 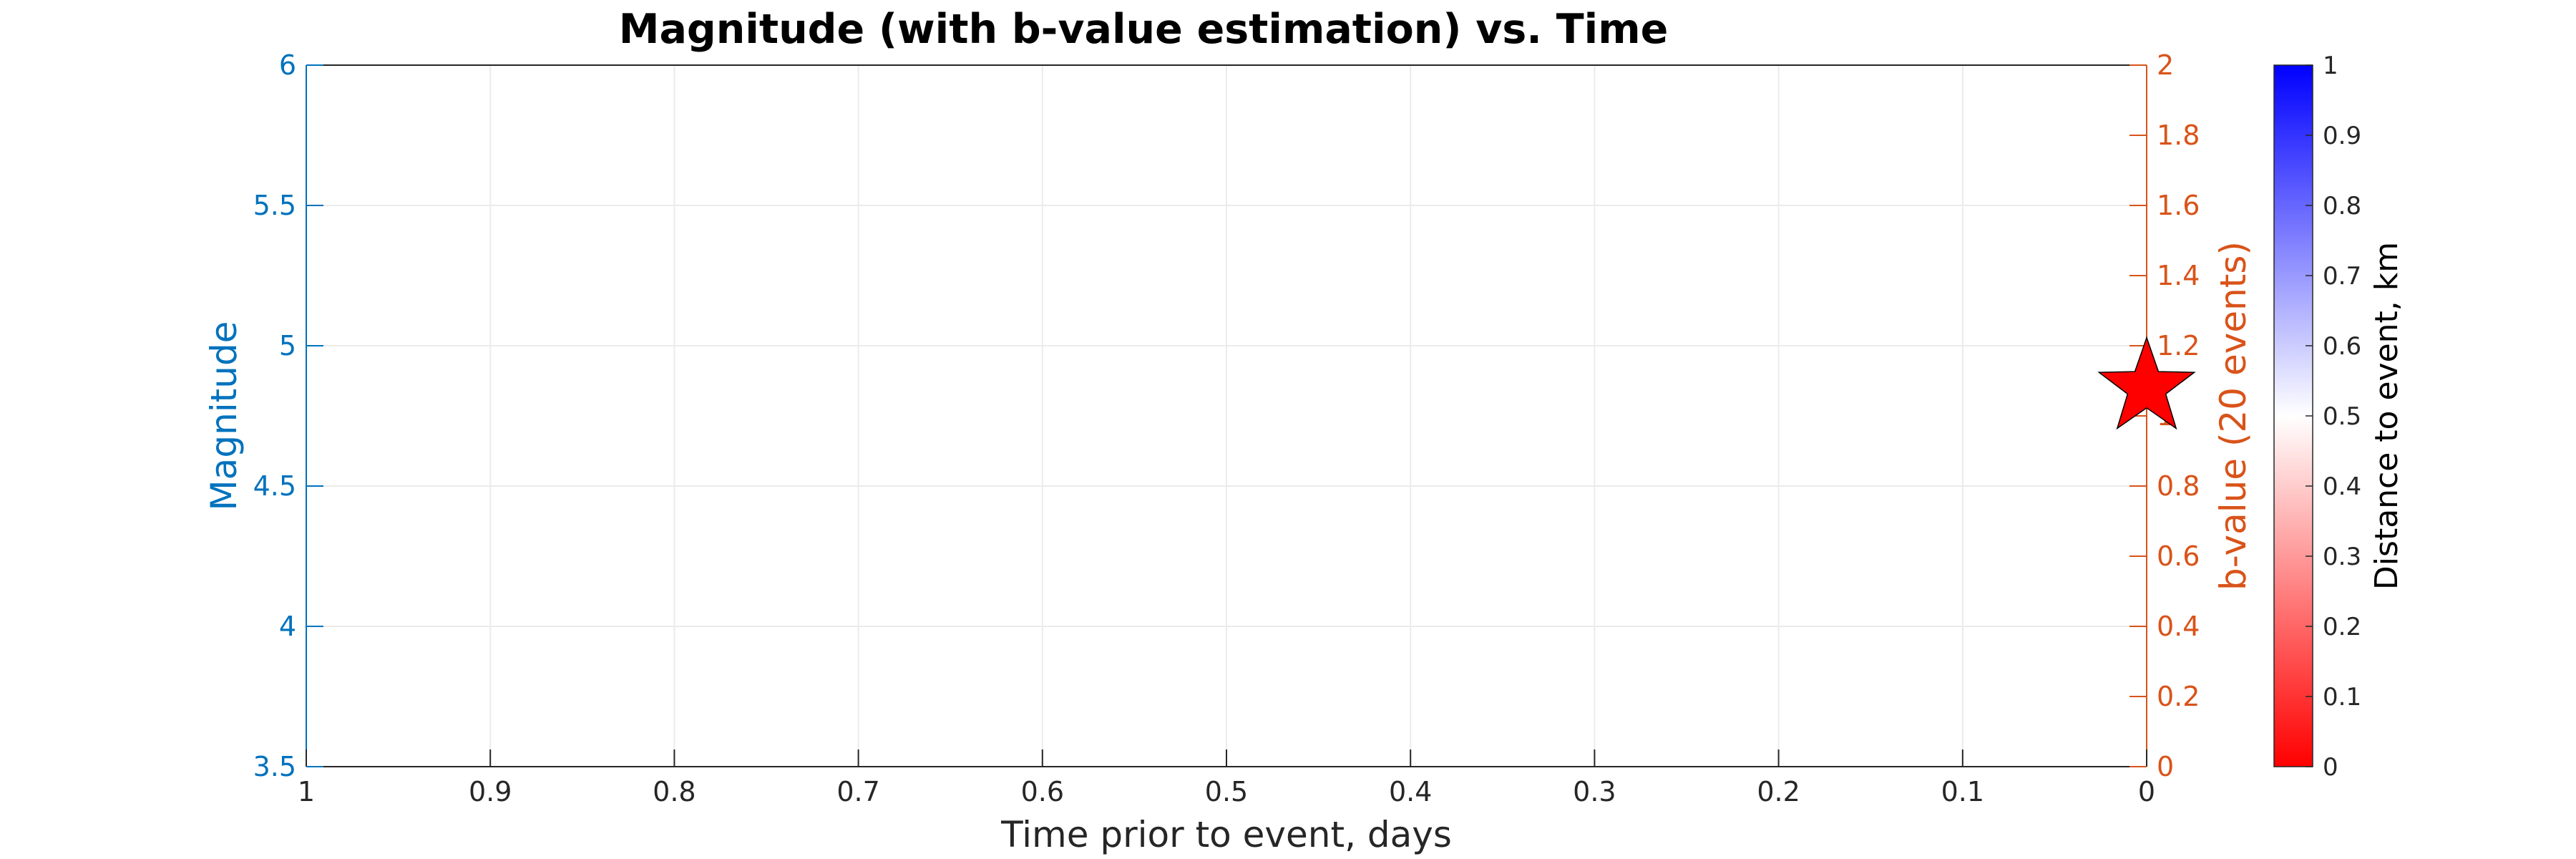 I want to click on x-tick-label: 0, so click(x=2146, y=791).